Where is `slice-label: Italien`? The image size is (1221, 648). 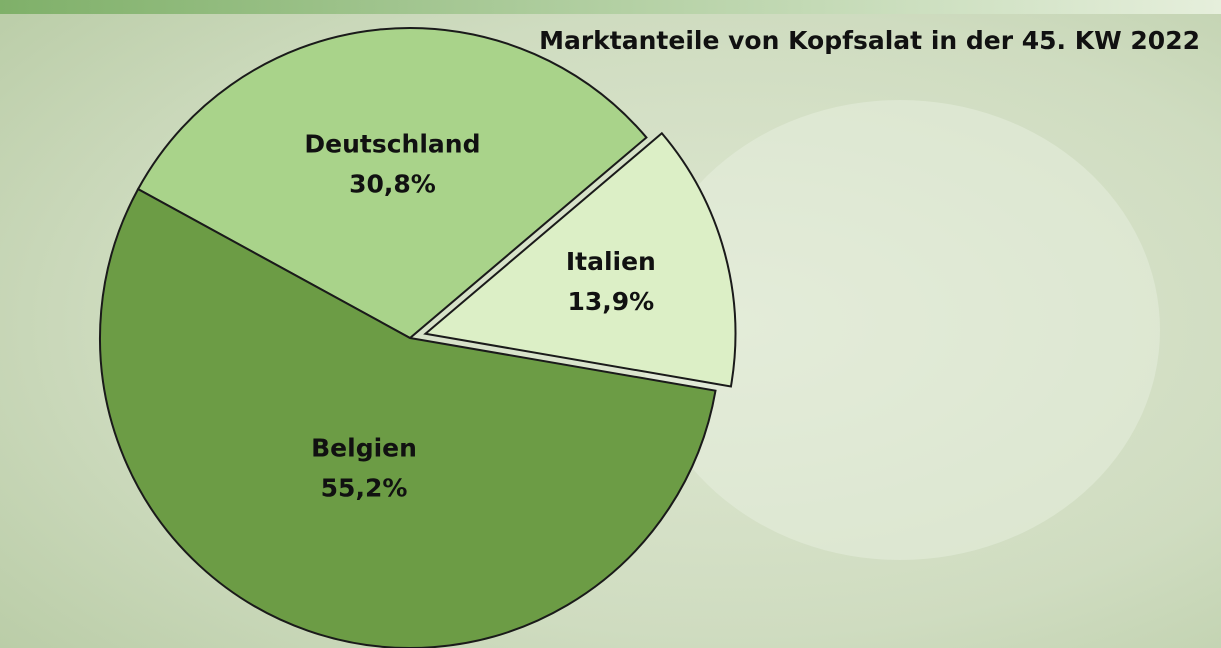
slice-label: Italien is located at coordinates (611, 261).